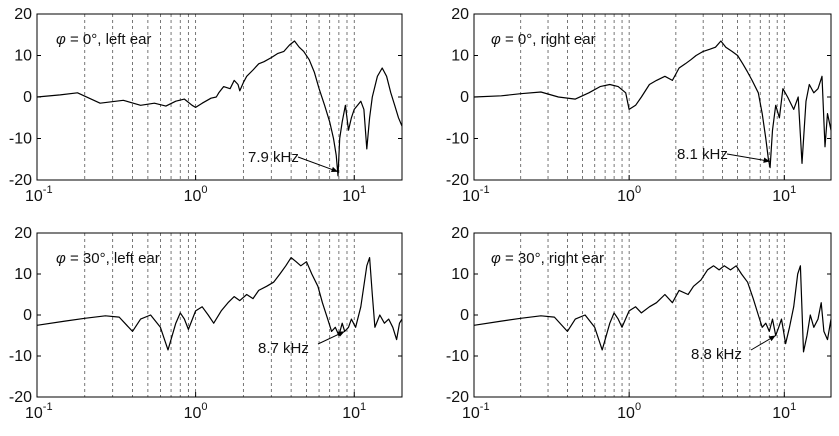 This screenshot has height=436, width=839. I want to click on annotation-label: 8.1 kHz, so click(702, 154).